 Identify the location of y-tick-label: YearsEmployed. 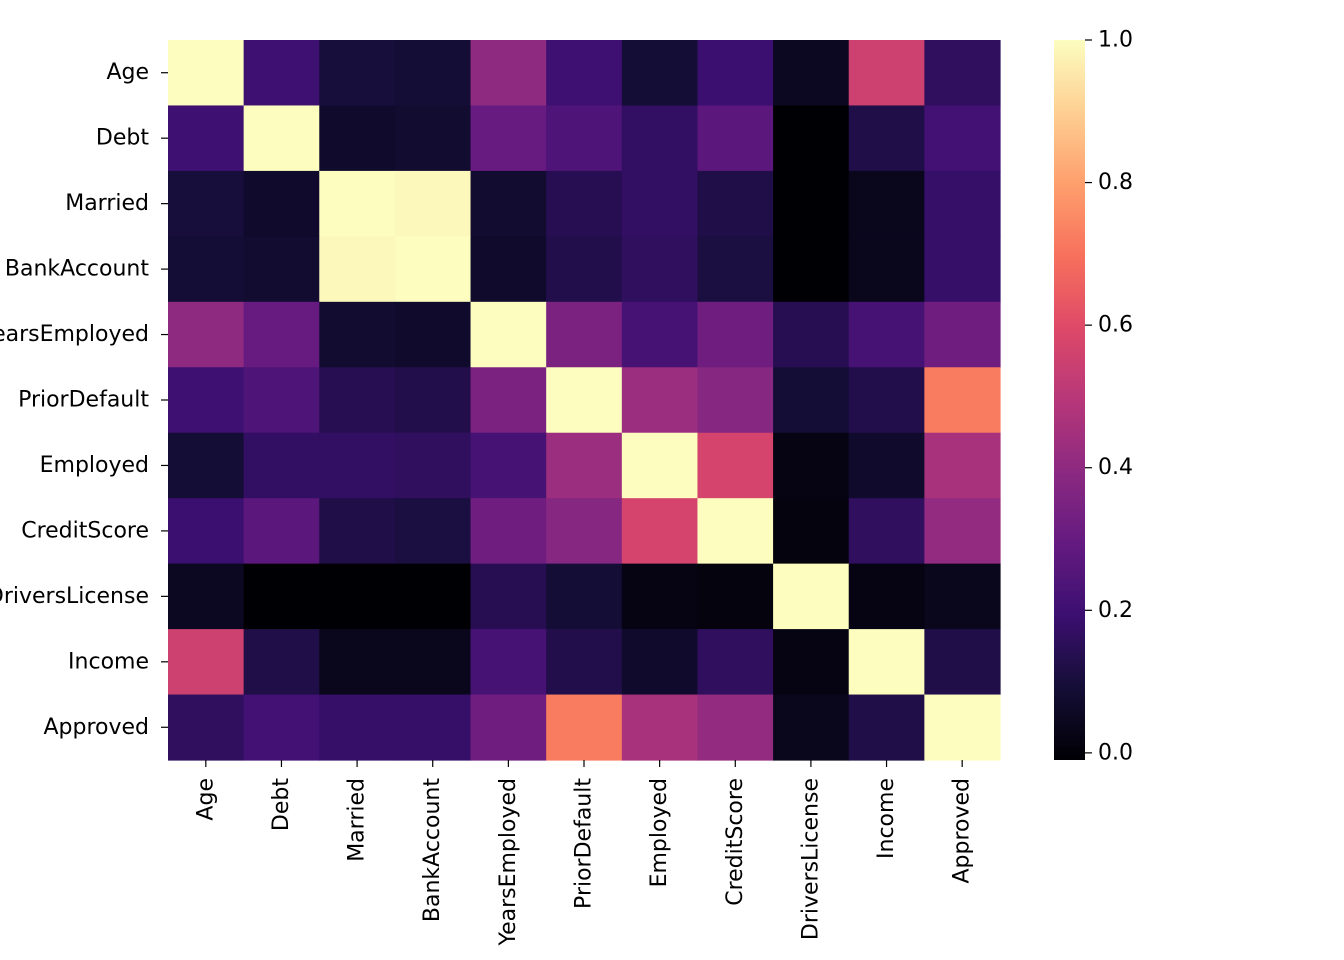
(74, 334).